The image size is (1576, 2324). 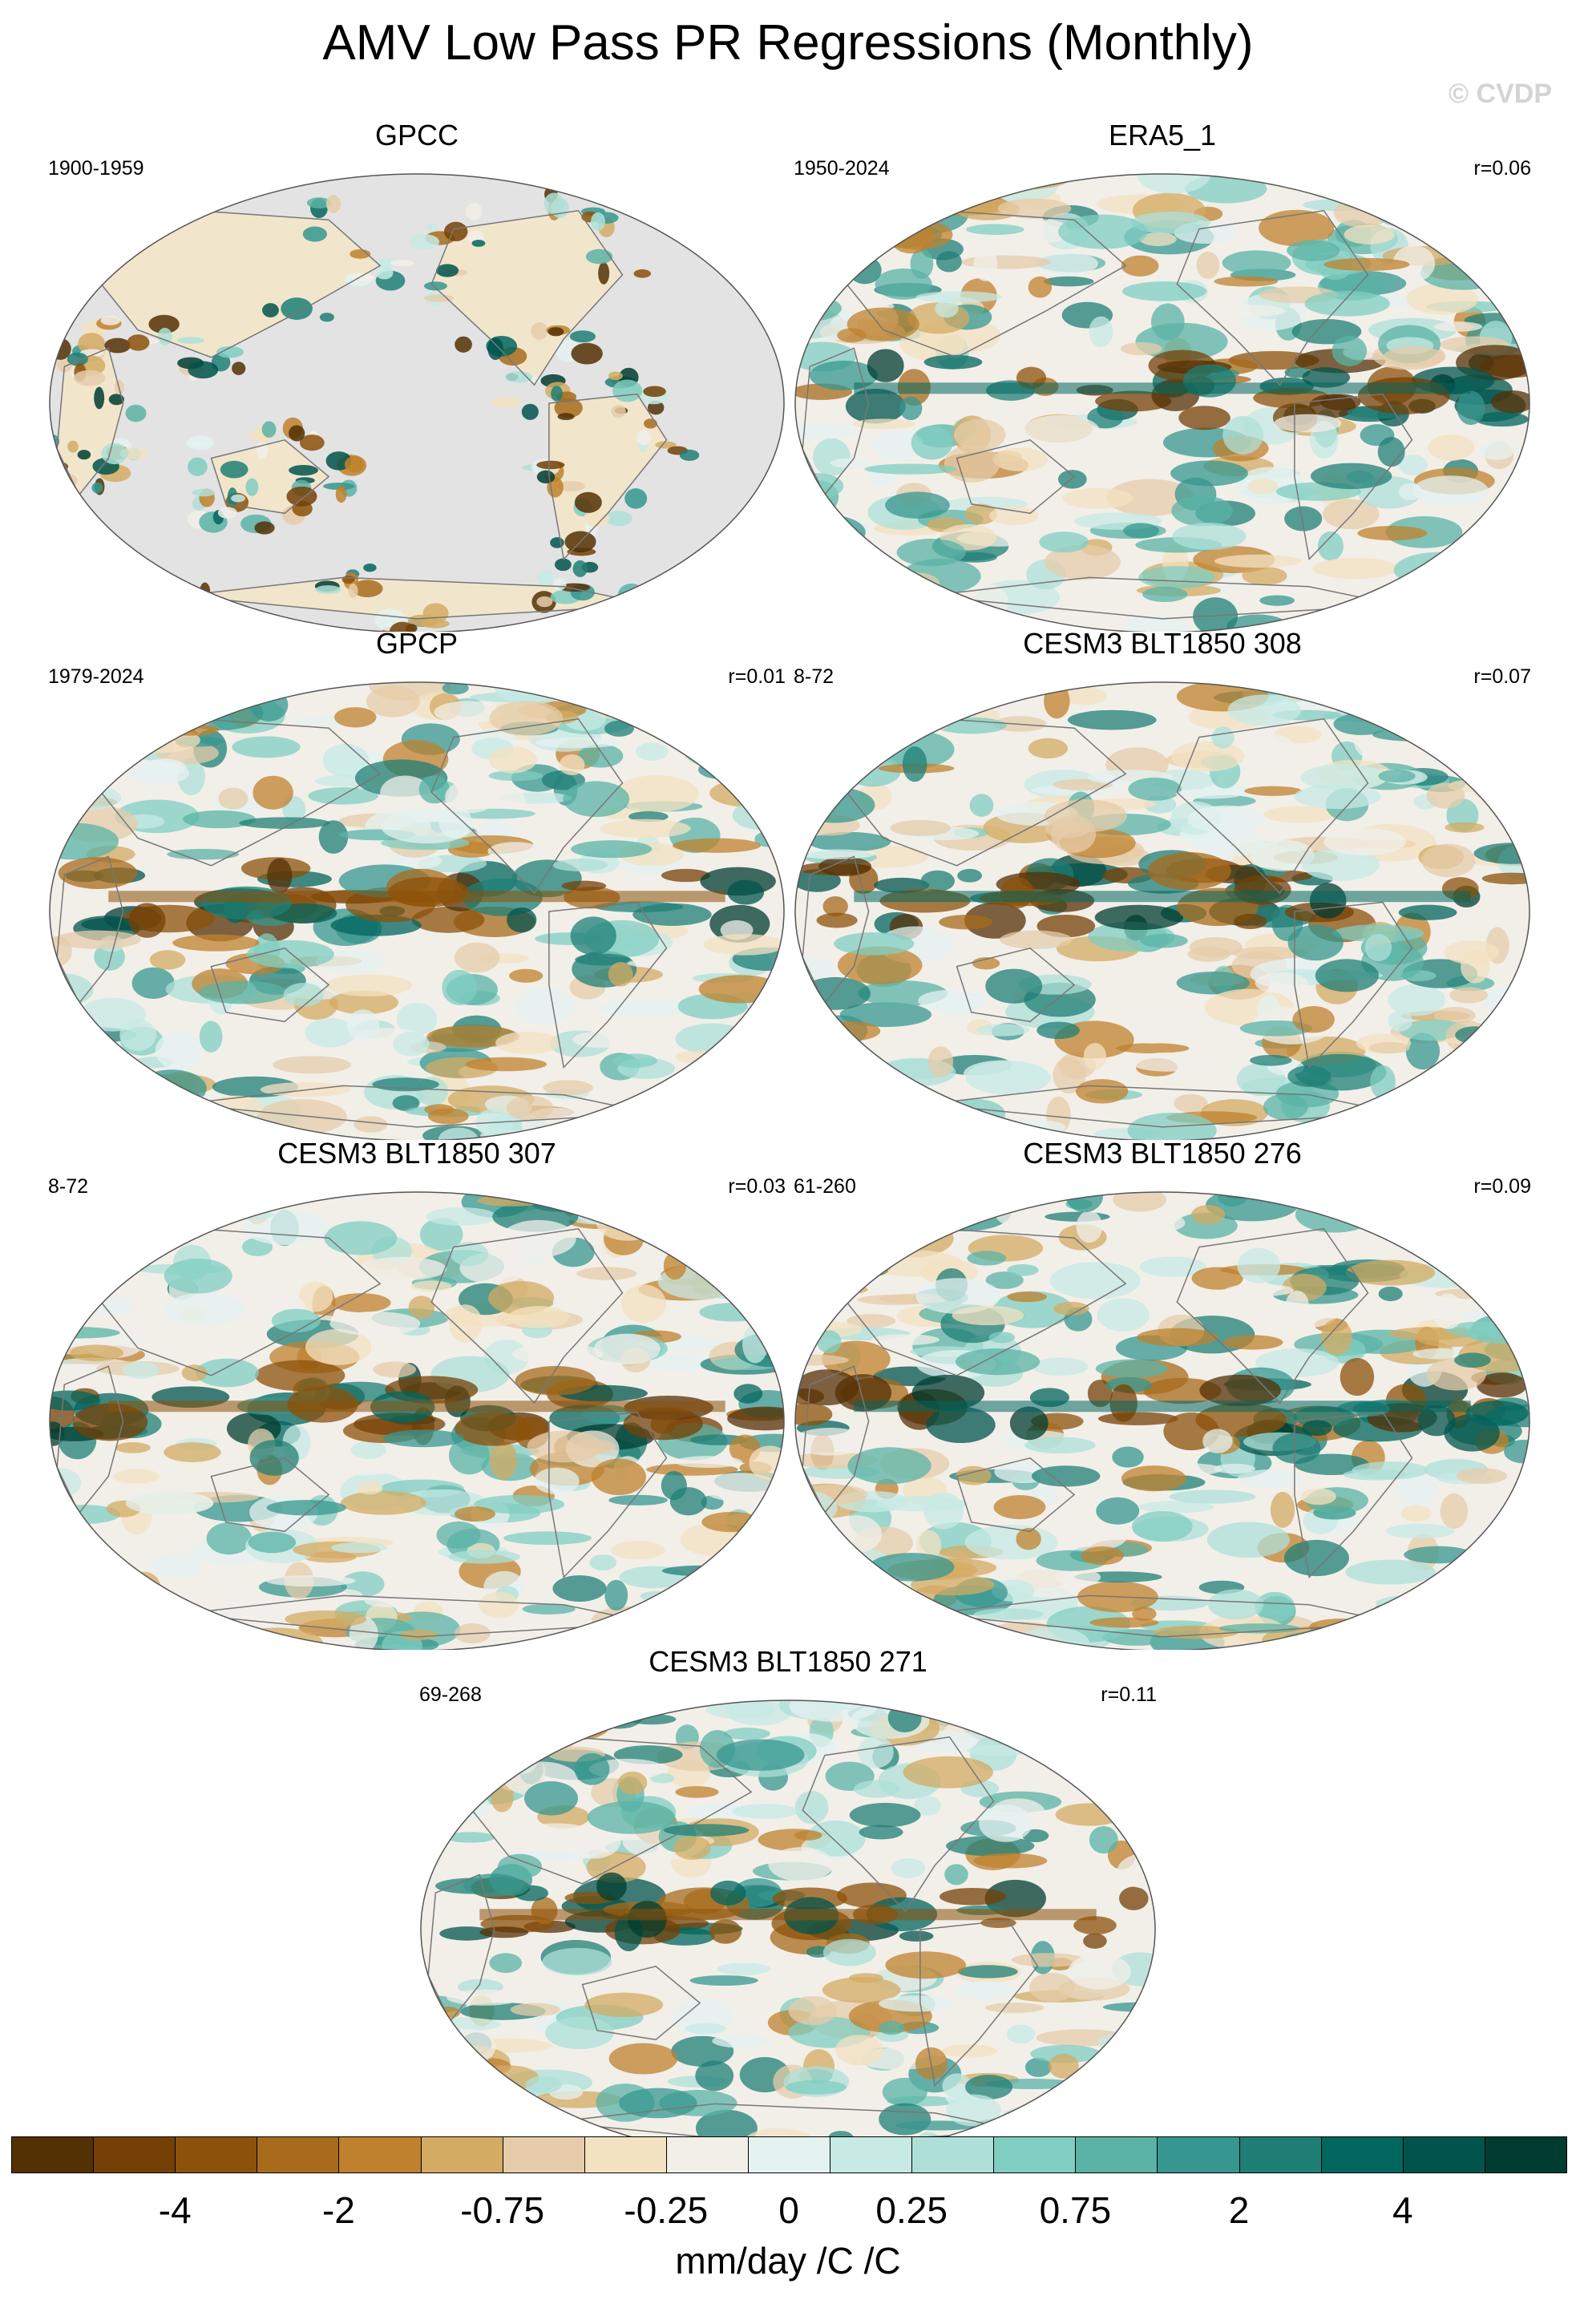 I want to click on panel-years: 69-268, so click(x=450, y=1694).